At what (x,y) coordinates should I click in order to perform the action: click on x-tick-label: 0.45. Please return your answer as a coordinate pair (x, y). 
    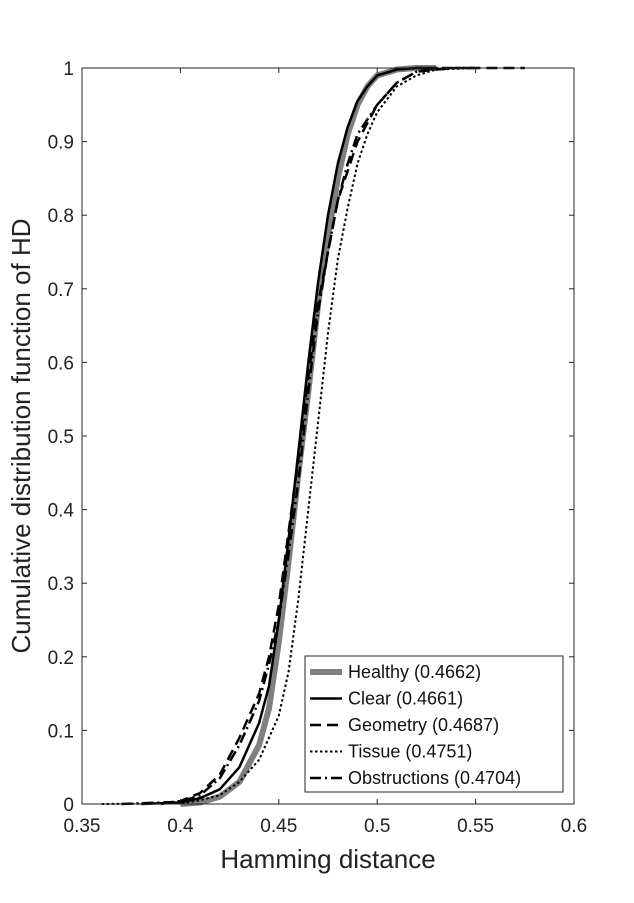
    Looking at the image, I should click on (278, 826).